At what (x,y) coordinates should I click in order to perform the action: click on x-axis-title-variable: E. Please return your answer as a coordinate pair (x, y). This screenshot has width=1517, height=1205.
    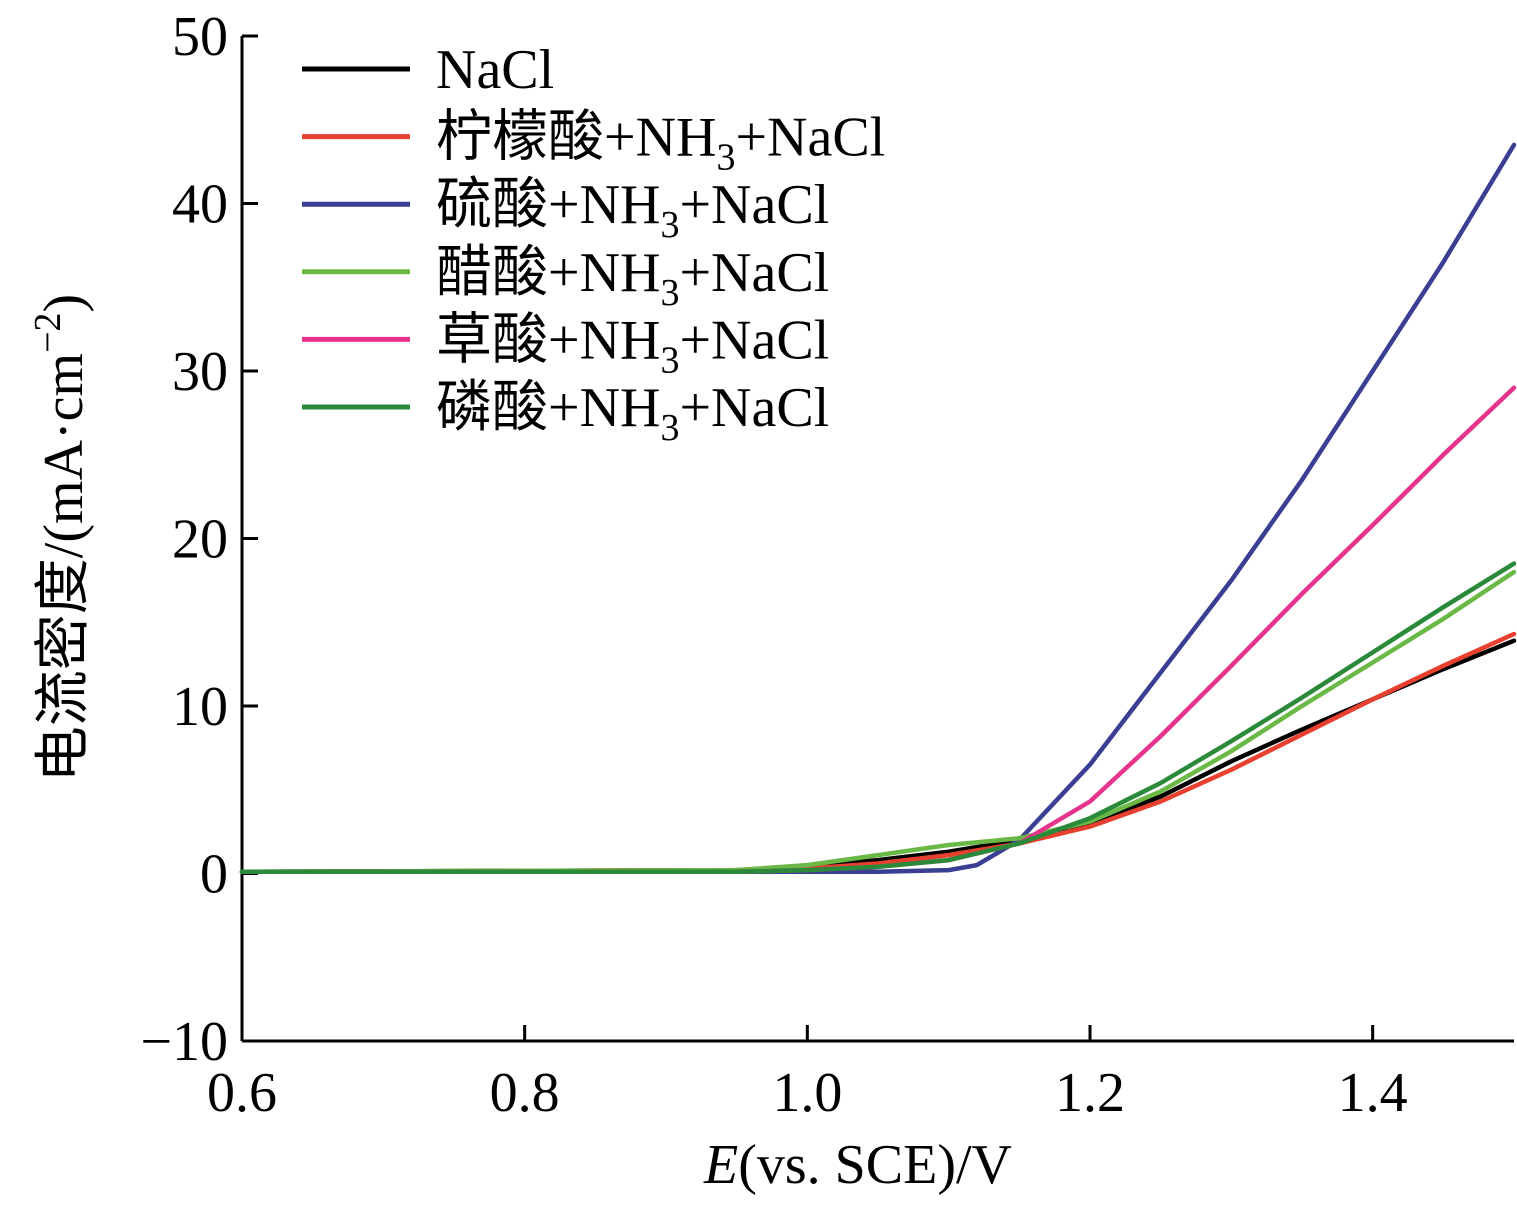
    Looking at the image, I should click on (720, 1165).